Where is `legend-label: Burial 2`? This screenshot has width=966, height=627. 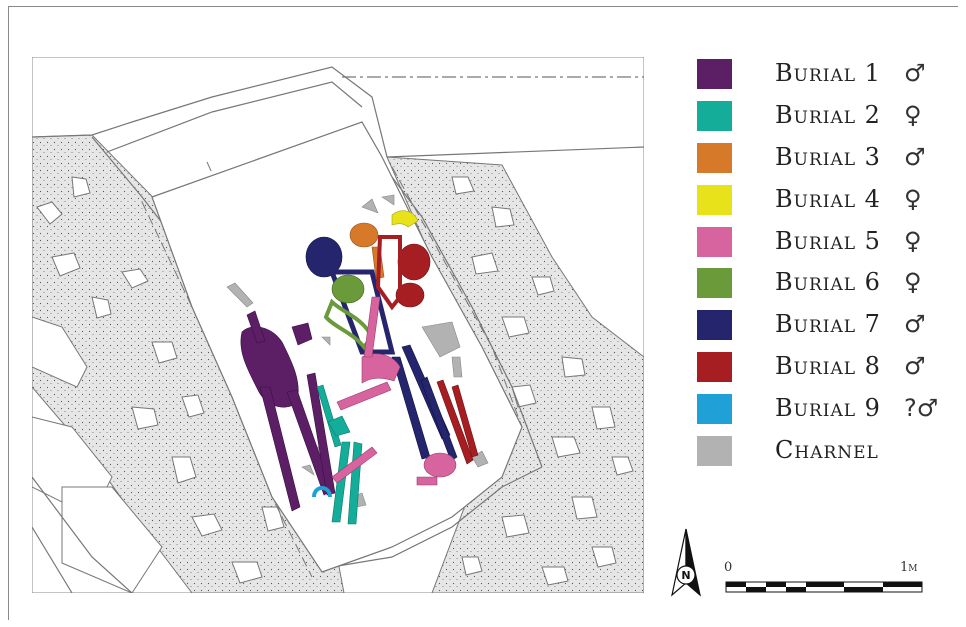
legend-label: Burial 2 is located at coordinates (828, 114).